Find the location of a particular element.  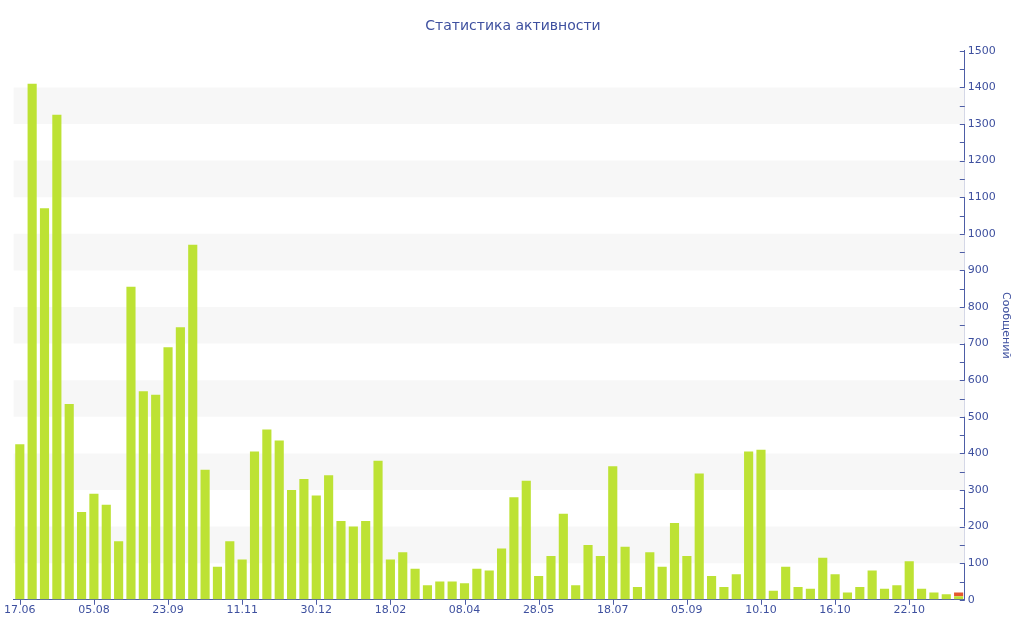

y-tick-label: 600 is located at coordinates (978, 380).